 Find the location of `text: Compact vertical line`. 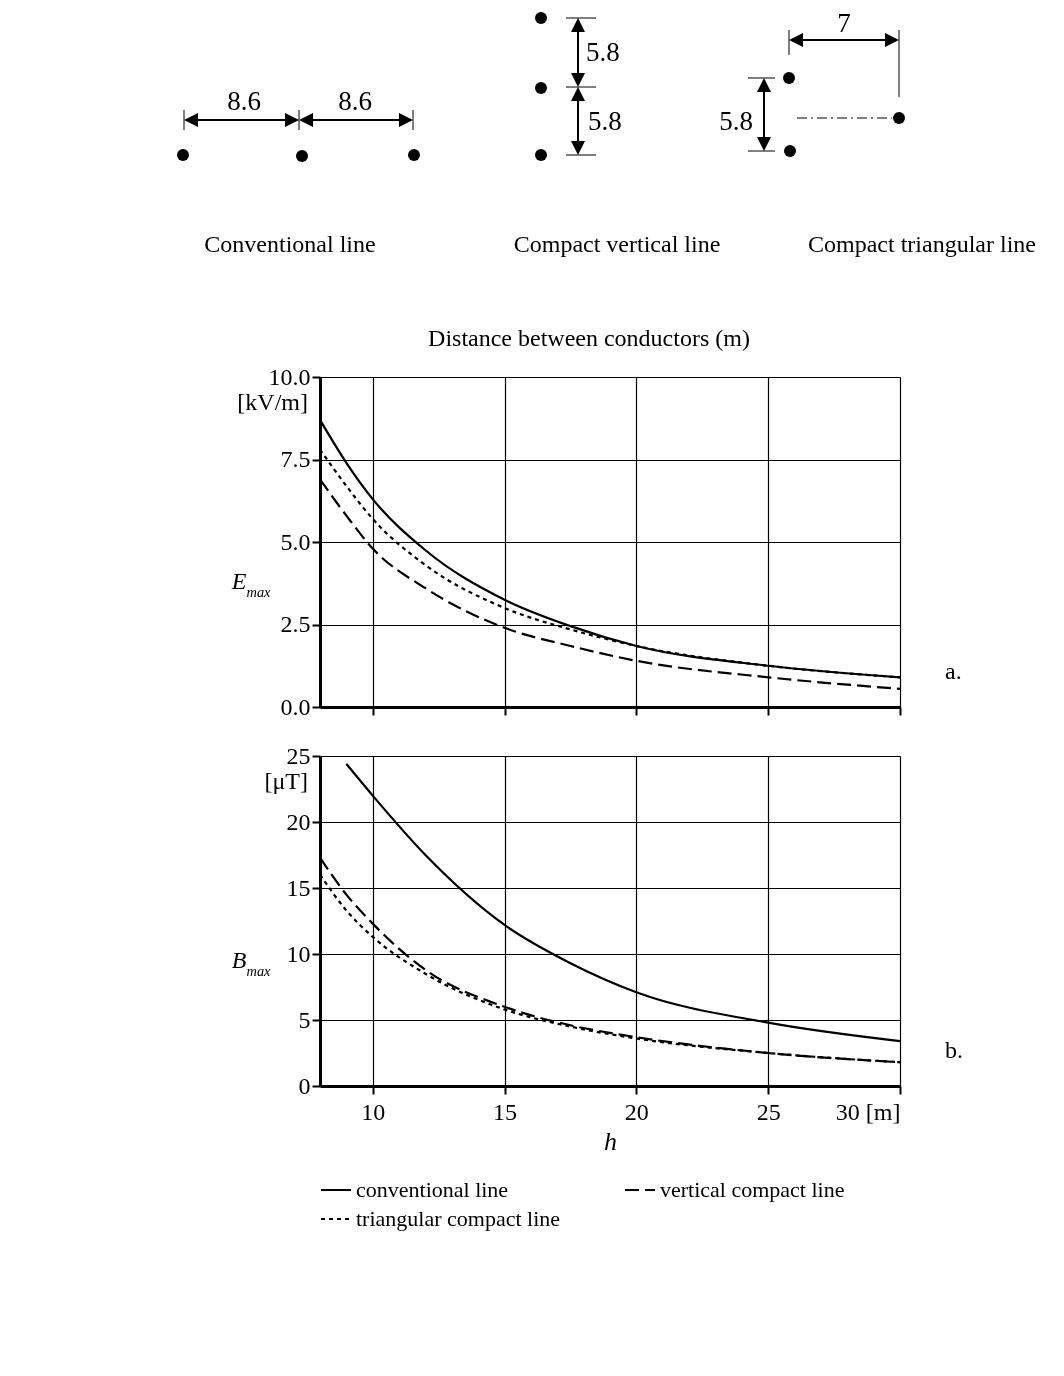

text: Compact vertical line is located at coordinates (617, 244).